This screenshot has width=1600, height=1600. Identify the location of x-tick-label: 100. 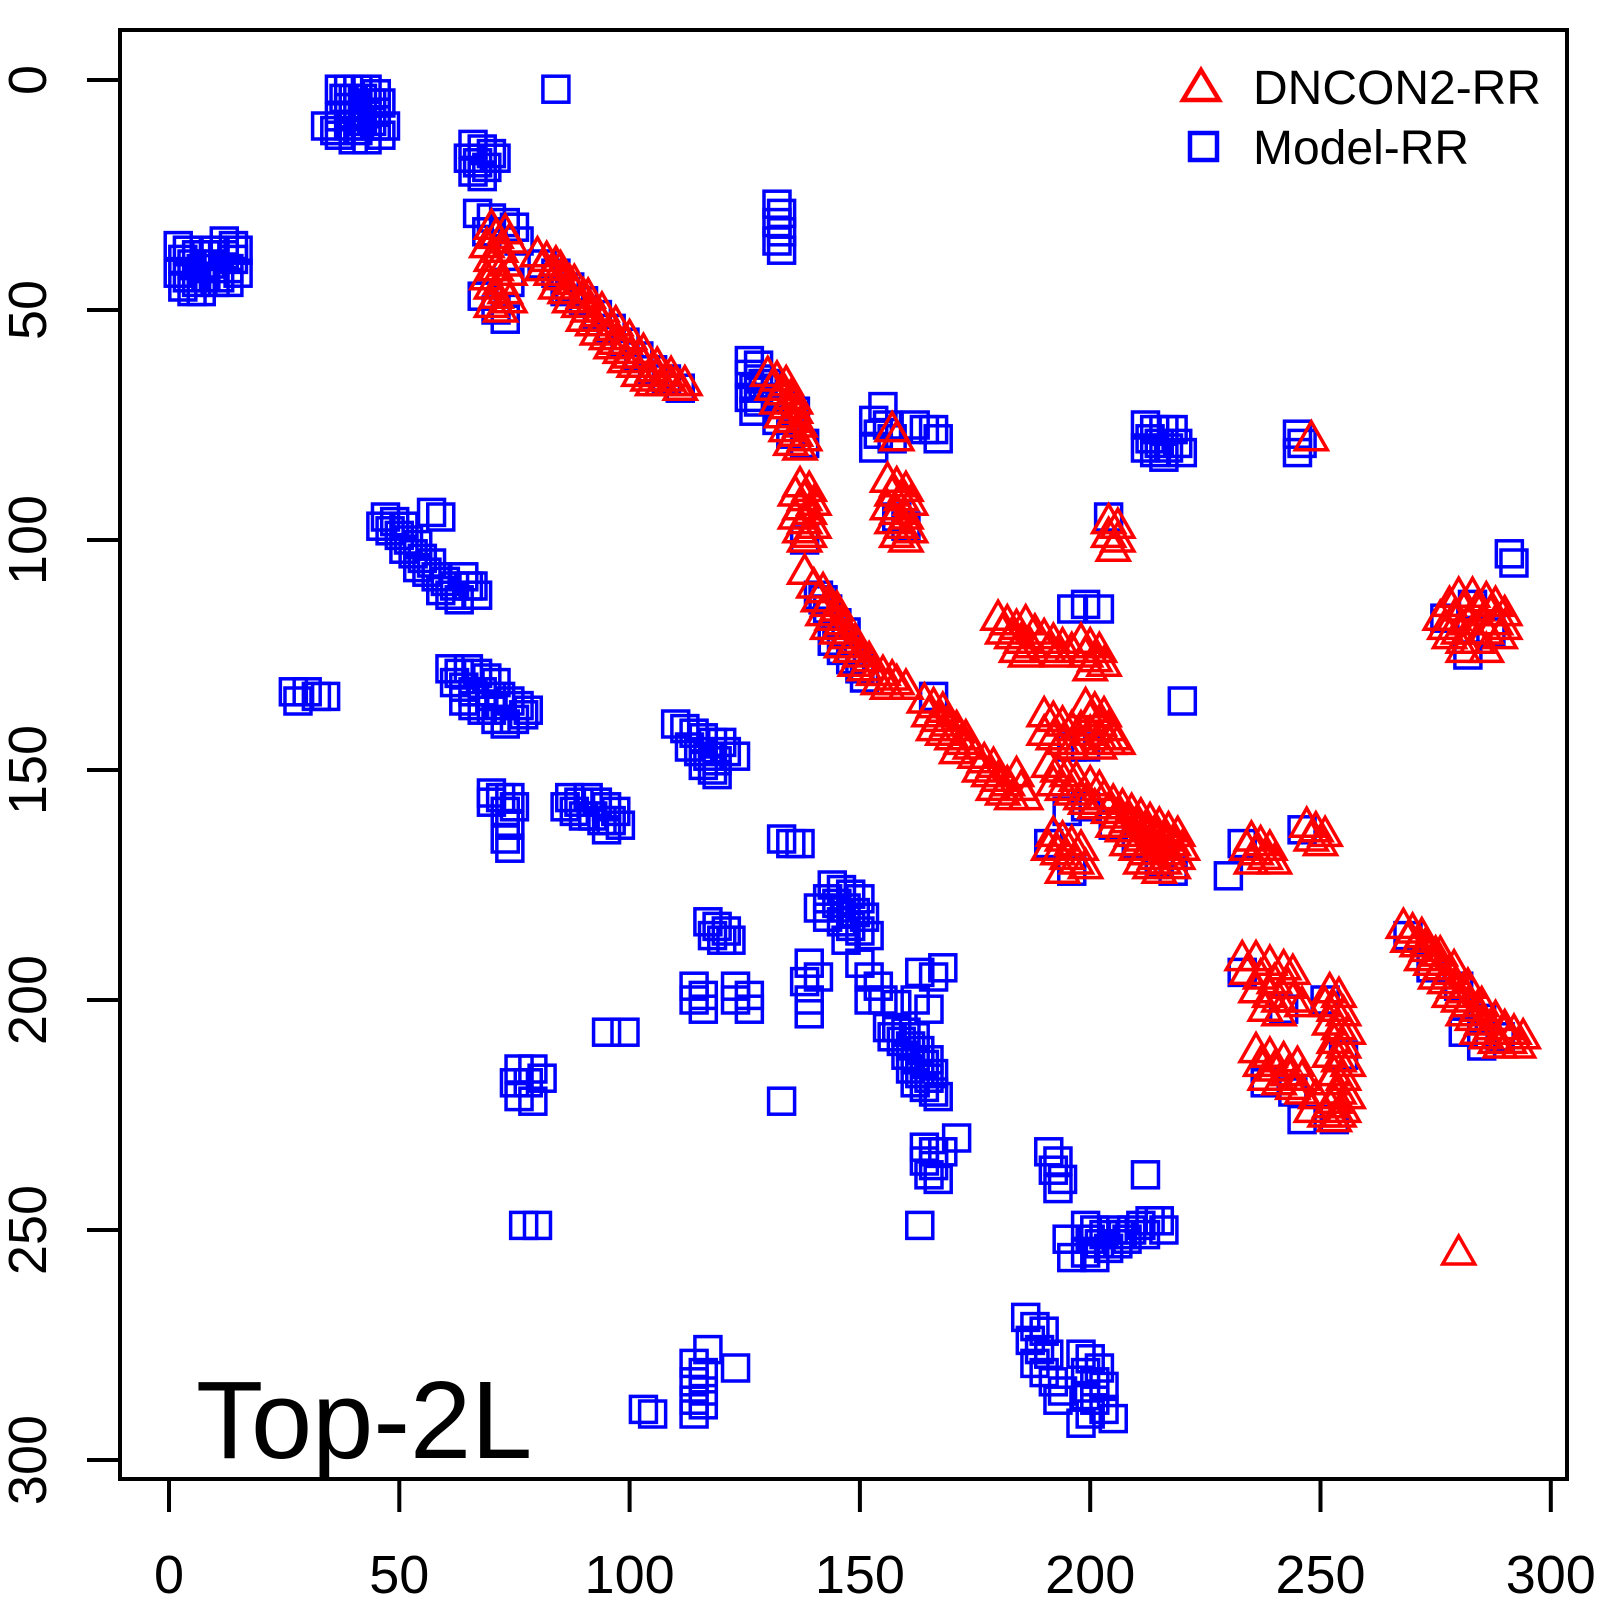
(630, 1572).